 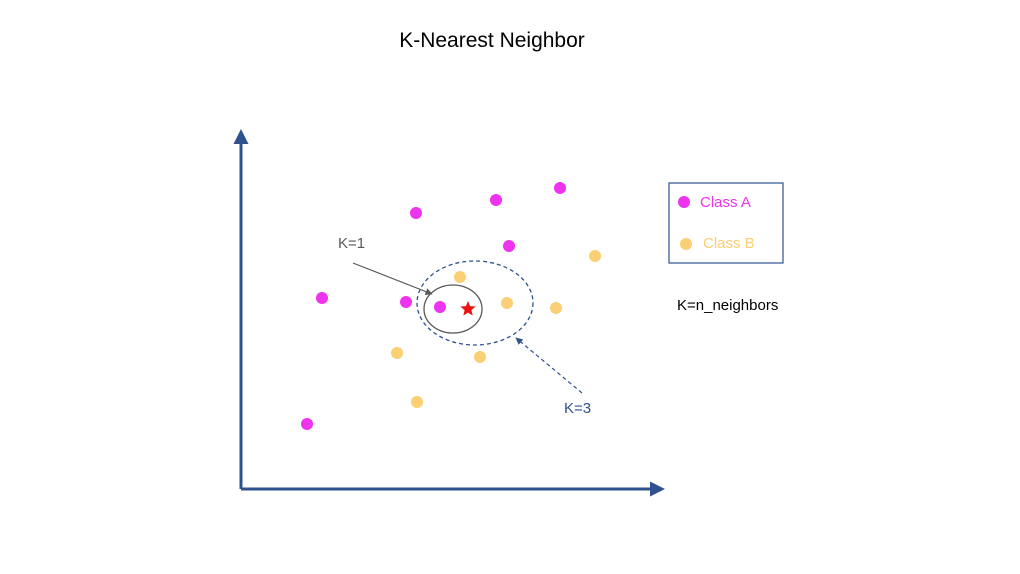 I want to click on red-star-icon, so click(x=468, y=308).